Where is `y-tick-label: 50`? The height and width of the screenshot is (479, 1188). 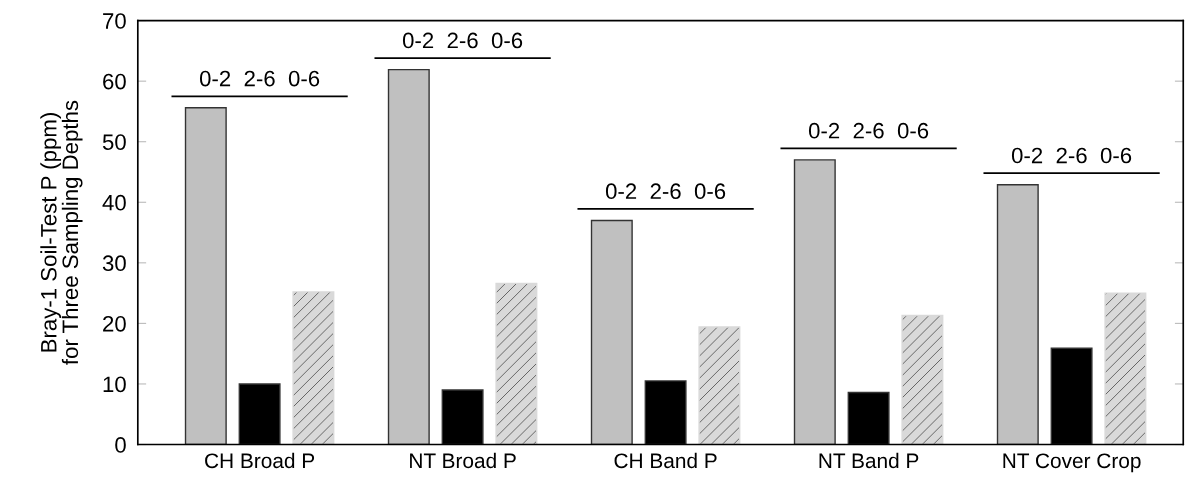 y-tick-label: 50 is located at coordinates (114, 142).